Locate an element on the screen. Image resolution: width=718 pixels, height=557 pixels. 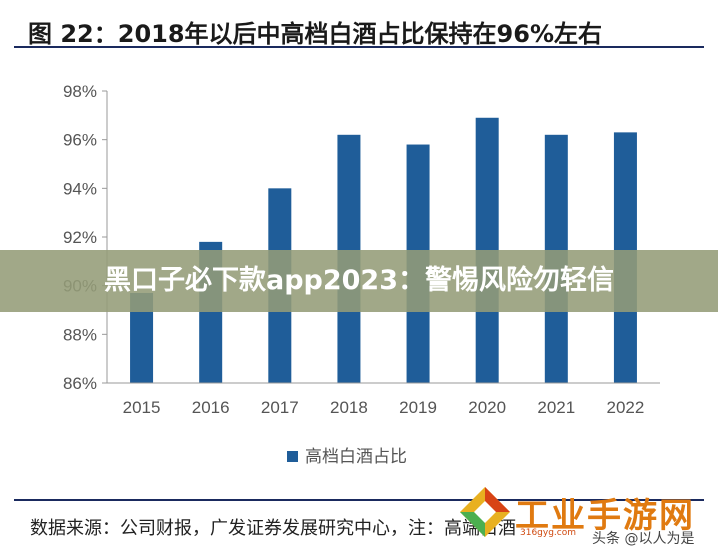
chart-title: 图 22：2018年以后中高档白酒占比保持在96%左右 is located at coordinates (315, 34).